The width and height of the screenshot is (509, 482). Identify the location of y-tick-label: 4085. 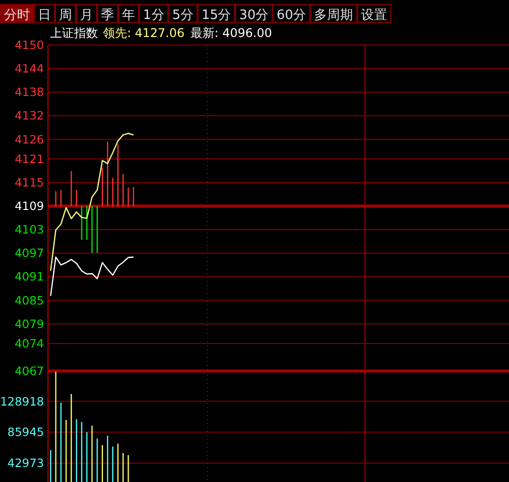
(29, 300).